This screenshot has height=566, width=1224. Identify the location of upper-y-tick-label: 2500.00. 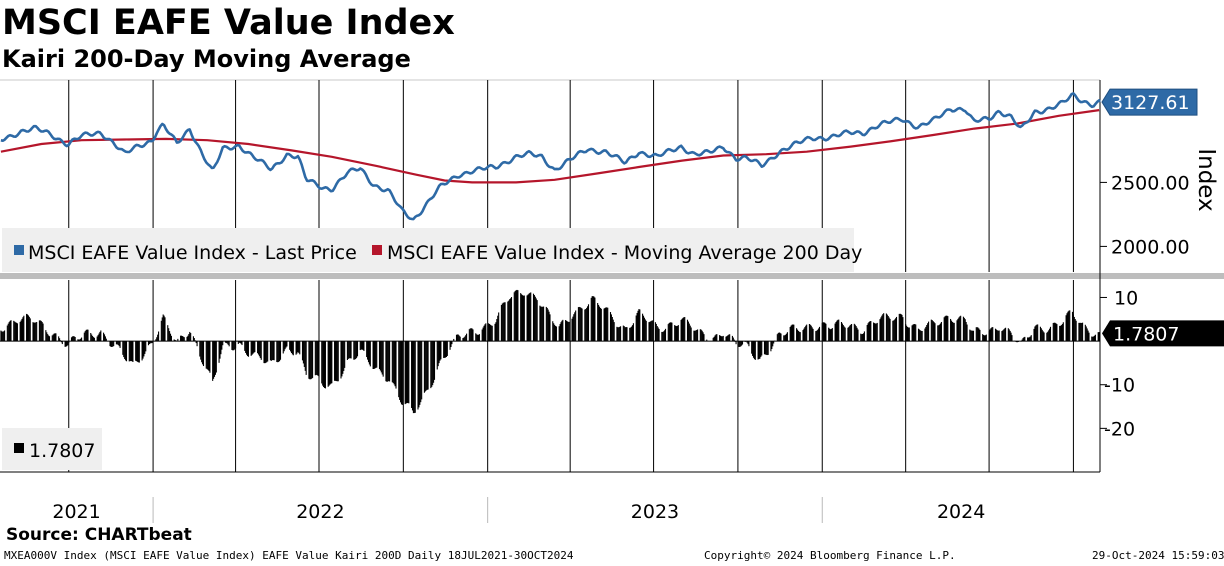
(1150, 183).